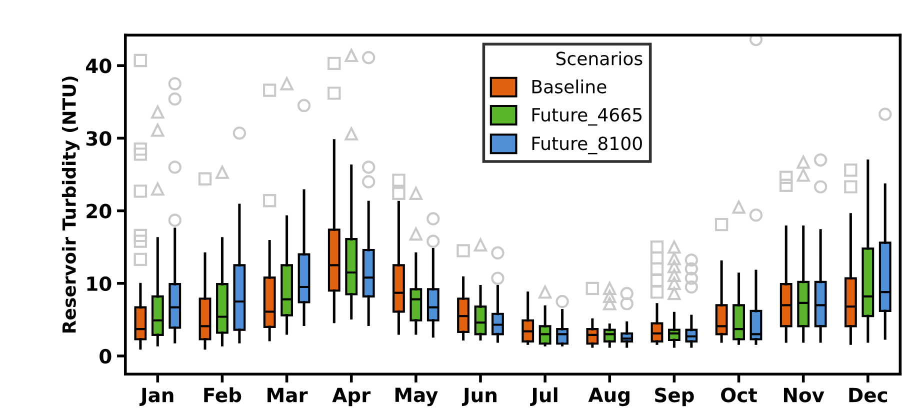 Image resolution: width=902 pixels, height=418 pixels. Describe the element at coordinates (223, 394) in the screenshot. I see `x-tick-label: Feb` at that location.